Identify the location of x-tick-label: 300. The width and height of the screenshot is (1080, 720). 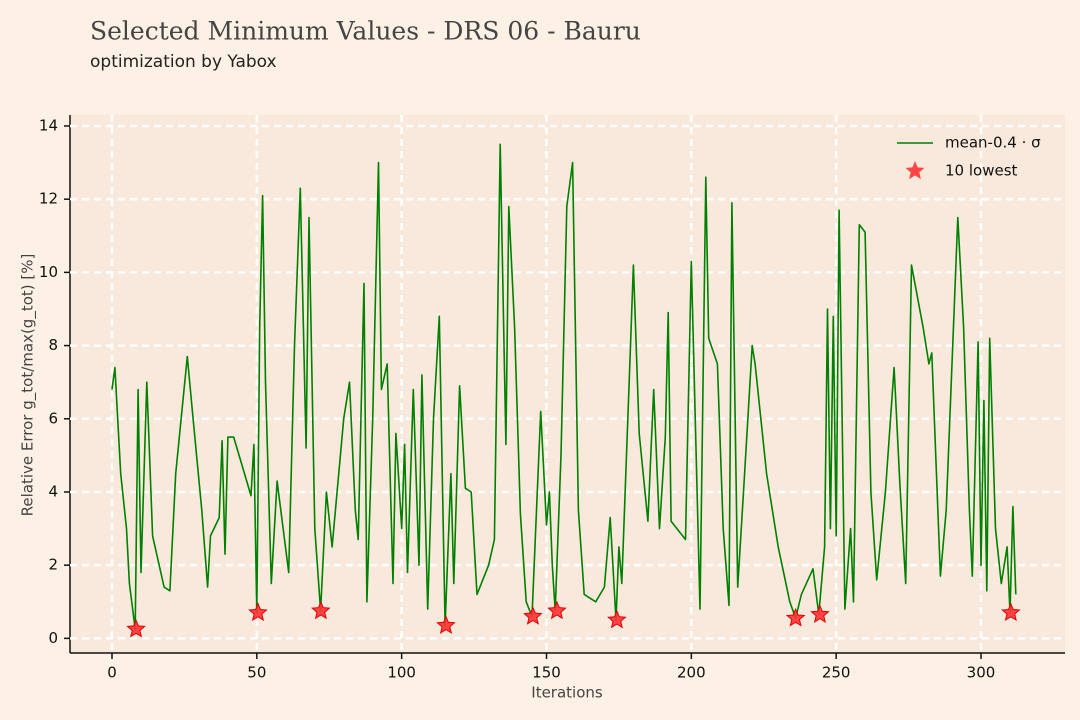
(981, 673).